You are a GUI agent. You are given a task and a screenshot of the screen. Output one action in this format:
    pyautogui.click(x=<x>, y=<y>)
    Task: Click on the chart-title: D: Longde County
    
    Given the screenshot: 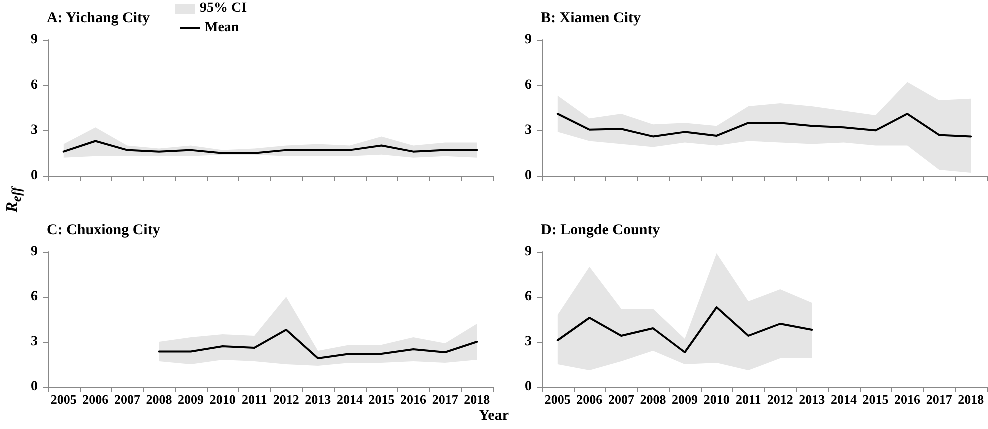 What is the action you would take?
    pyautogui.click(x=601, y=230)
    